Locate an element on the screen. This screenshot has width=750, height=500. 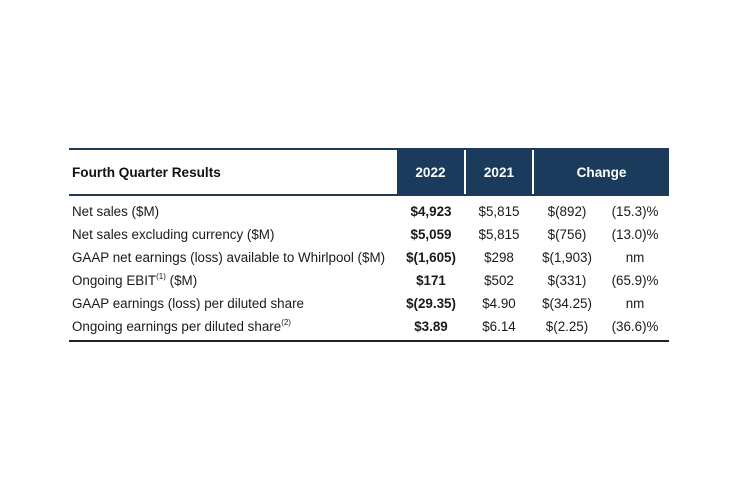
value-2021: $4.90 is located at coordinates (499, 303).